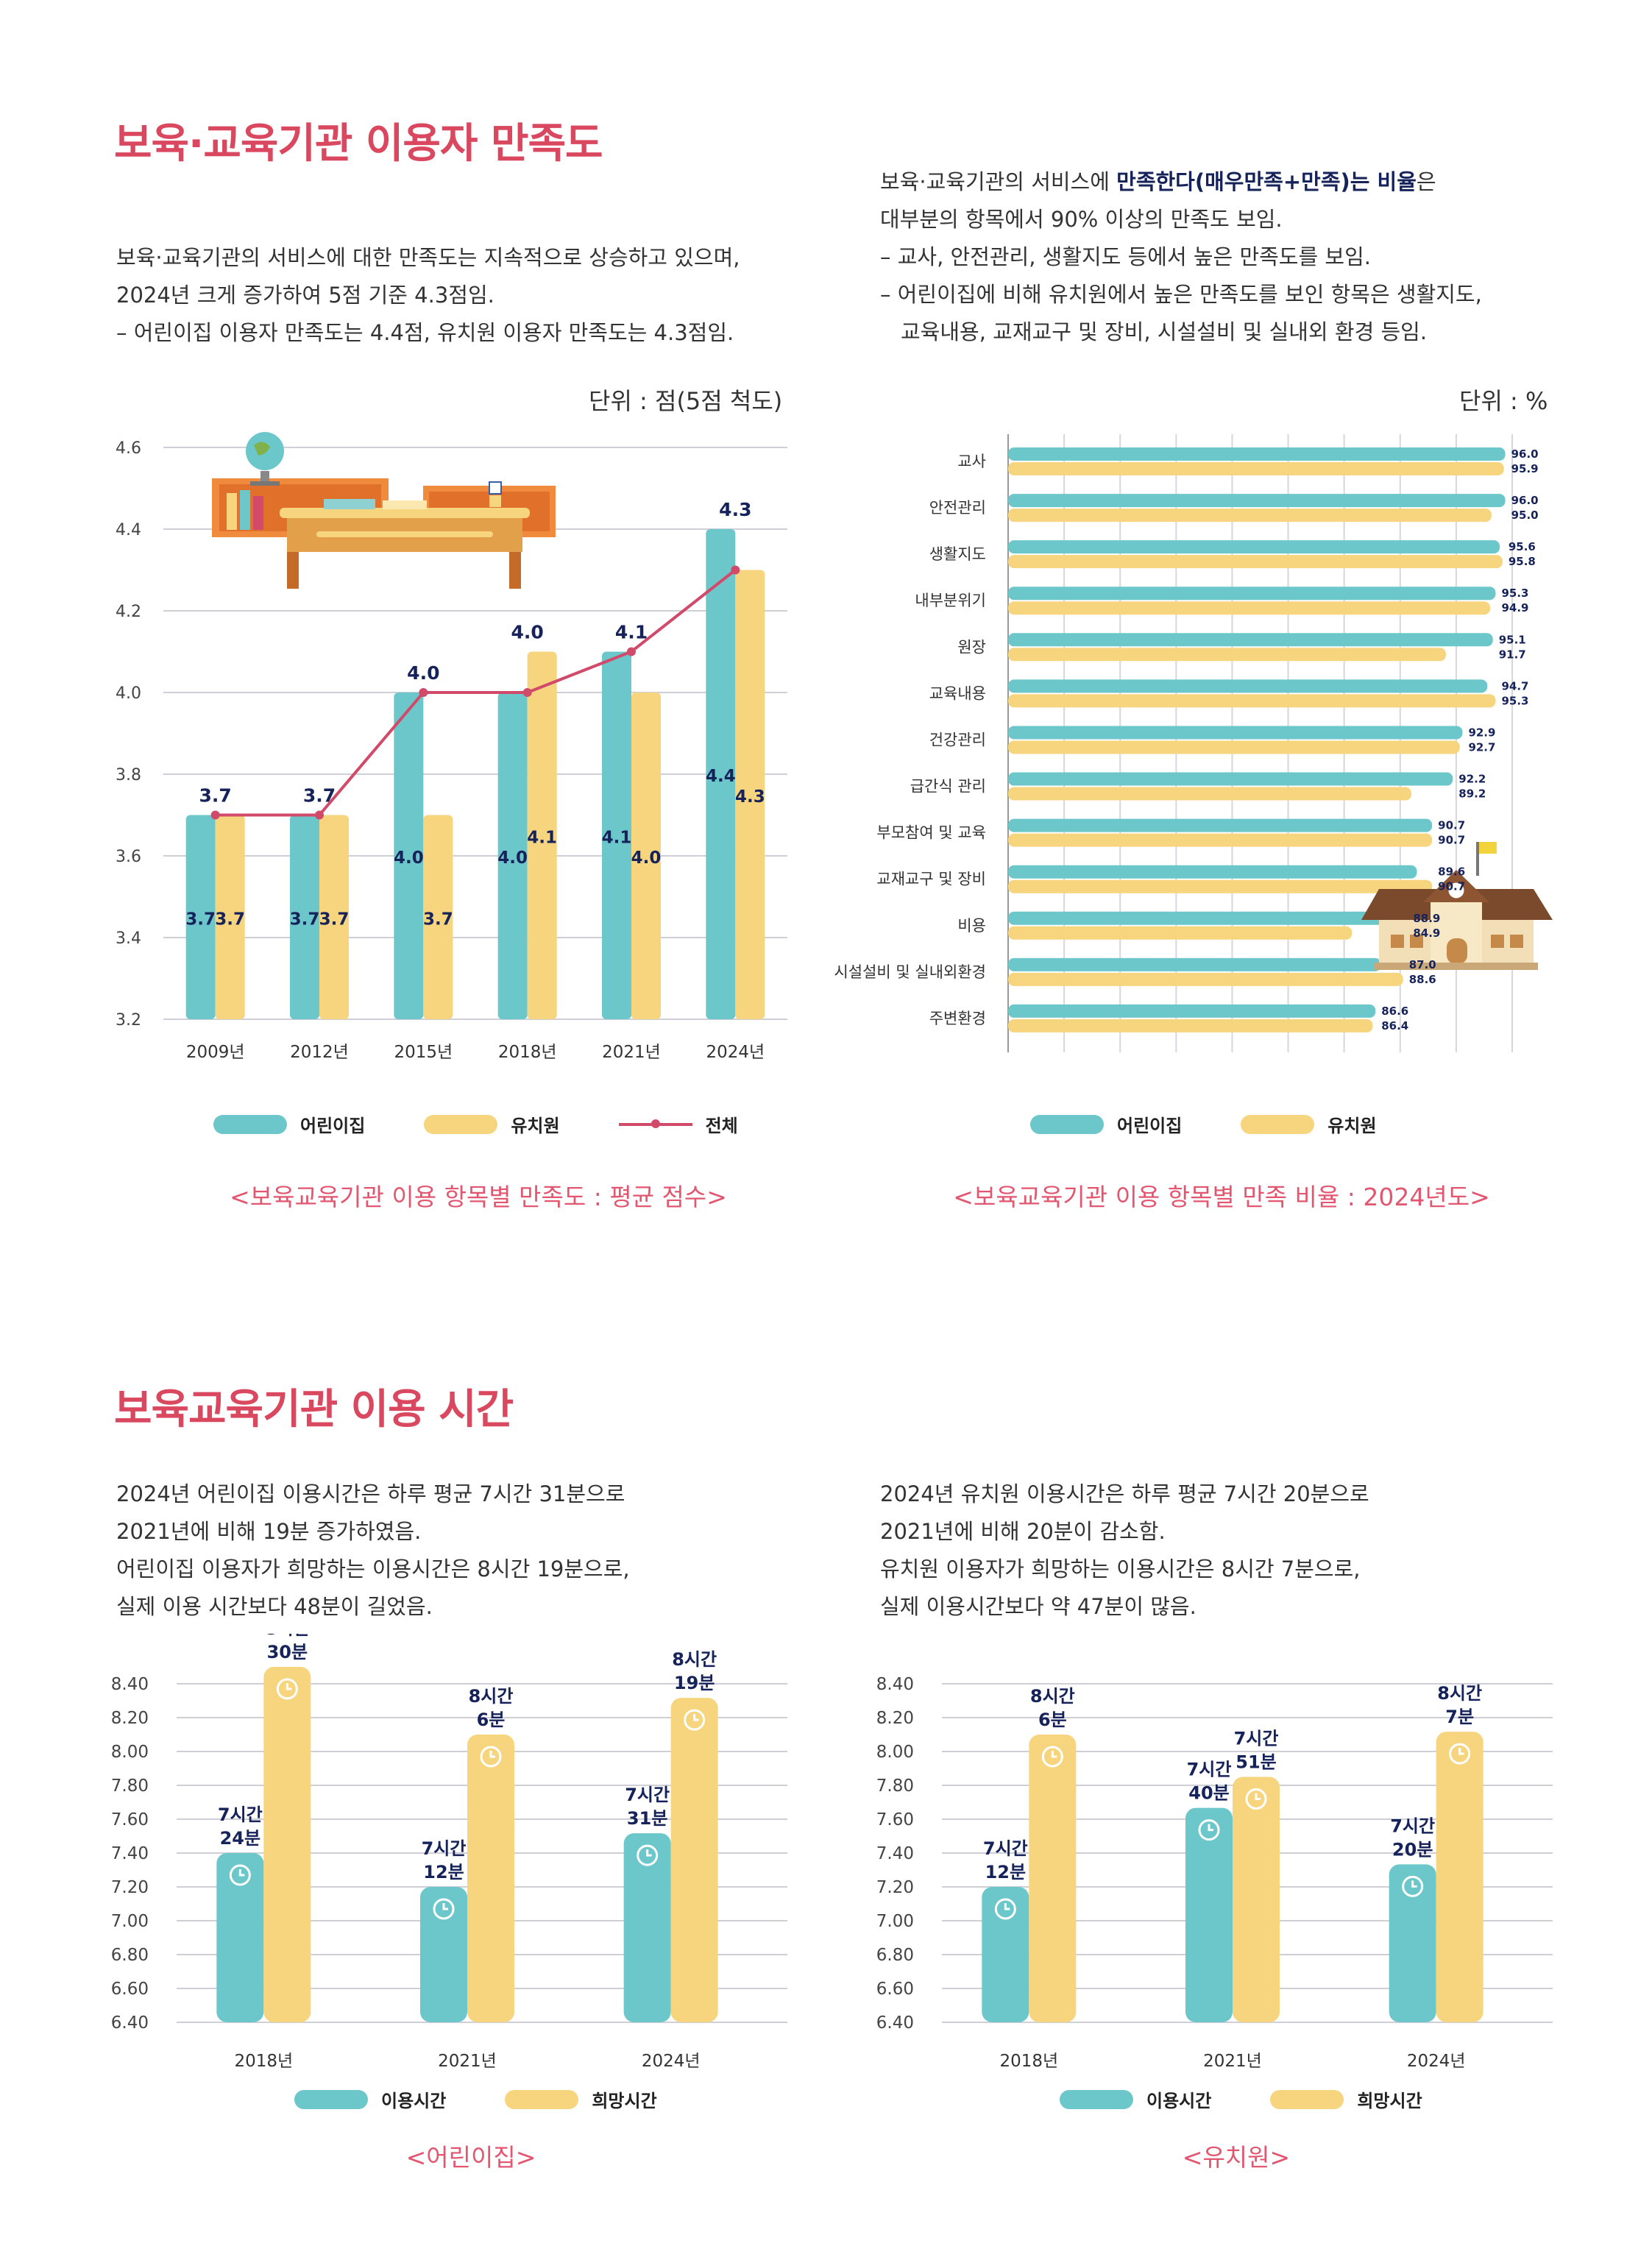  Describe the element at coordinates (1472, 779) in the screenshot. I see `bar-value-label: 92.2` at that location.